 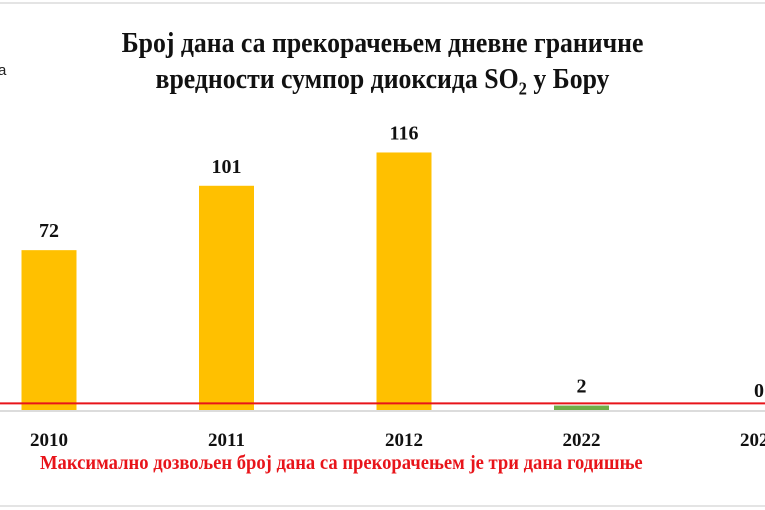 What do you see at coordinates (382, 506) in the screenshot?
I see `bottom-border` at bounding box center [382, 506].